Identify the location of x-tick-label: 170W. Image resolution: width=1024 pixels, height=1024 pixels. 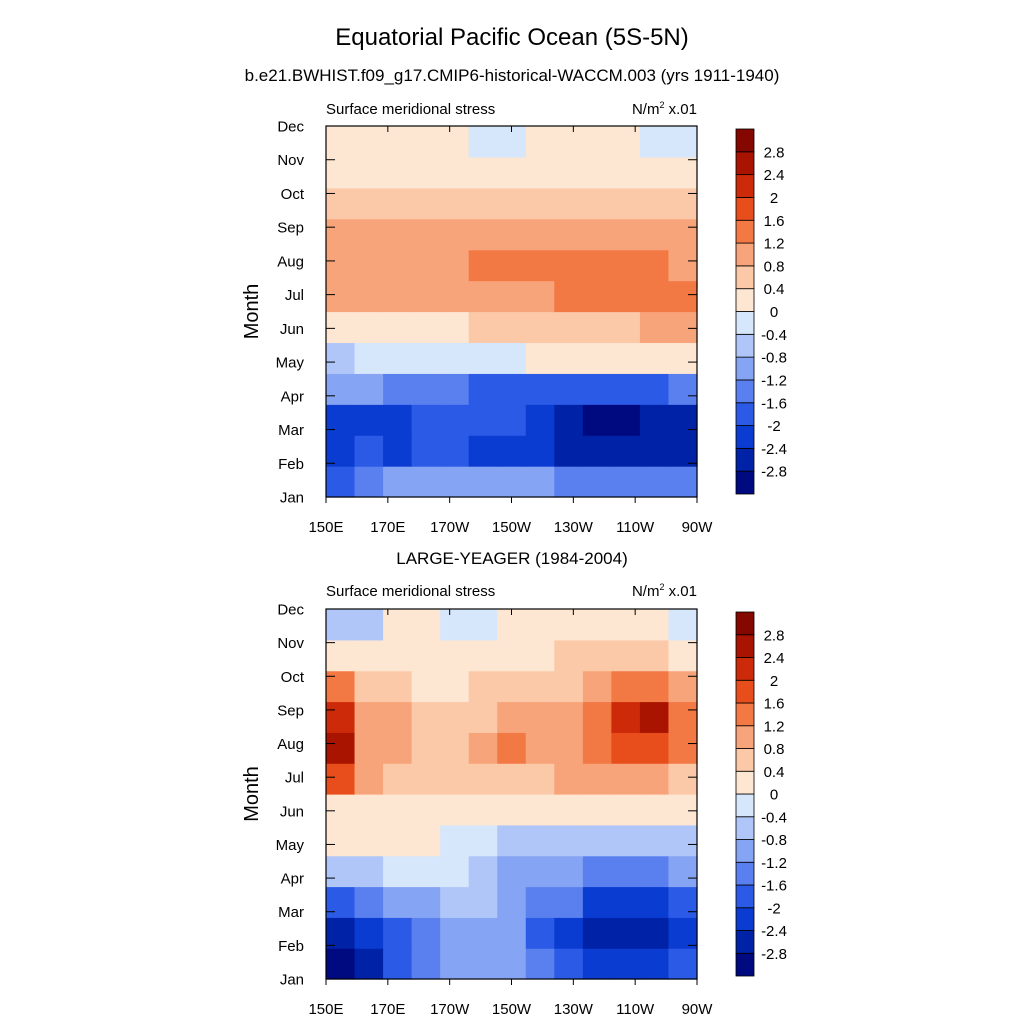
(450, 527).